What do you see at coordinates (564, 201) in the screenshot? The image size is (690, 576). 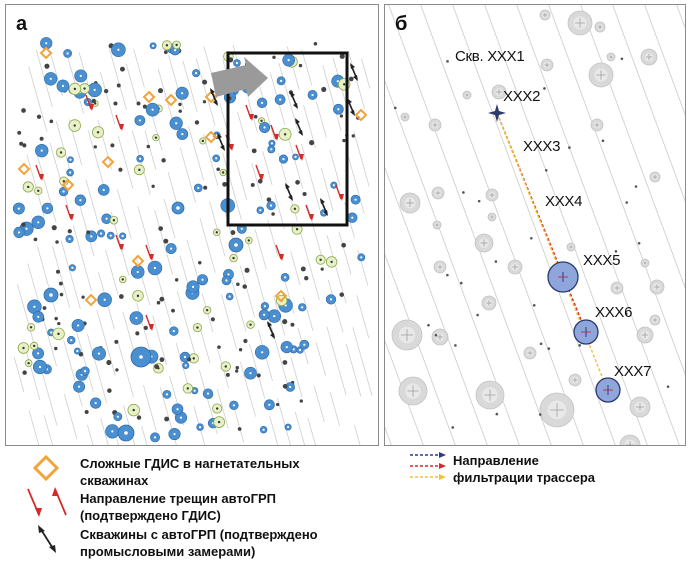 I see `well-label-xxx4: ХХХ4` at bounding box center [564, 201].